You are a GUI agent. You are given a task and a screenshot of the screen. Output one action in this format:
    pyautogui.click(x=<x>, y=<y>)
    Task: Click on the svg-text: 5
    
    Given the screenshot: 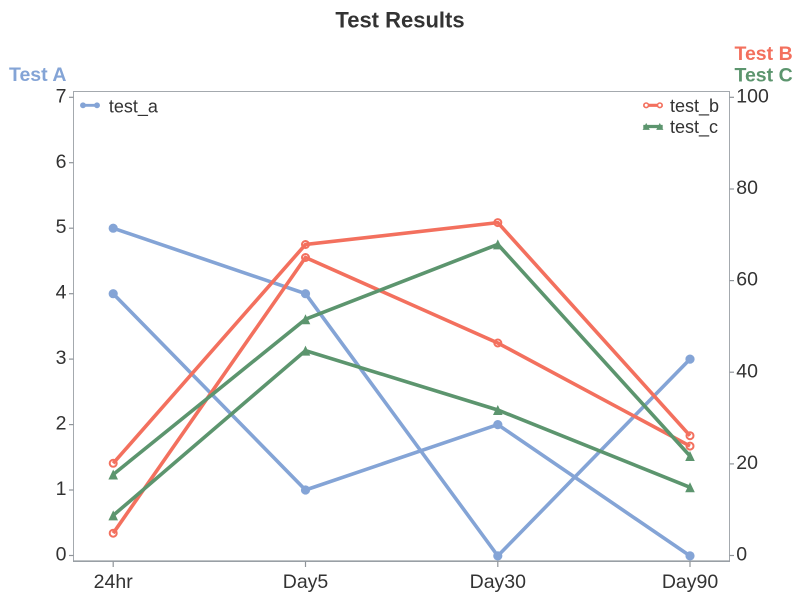 What is the action you would take?
    pyautogui.click(x=61, y=227)
    